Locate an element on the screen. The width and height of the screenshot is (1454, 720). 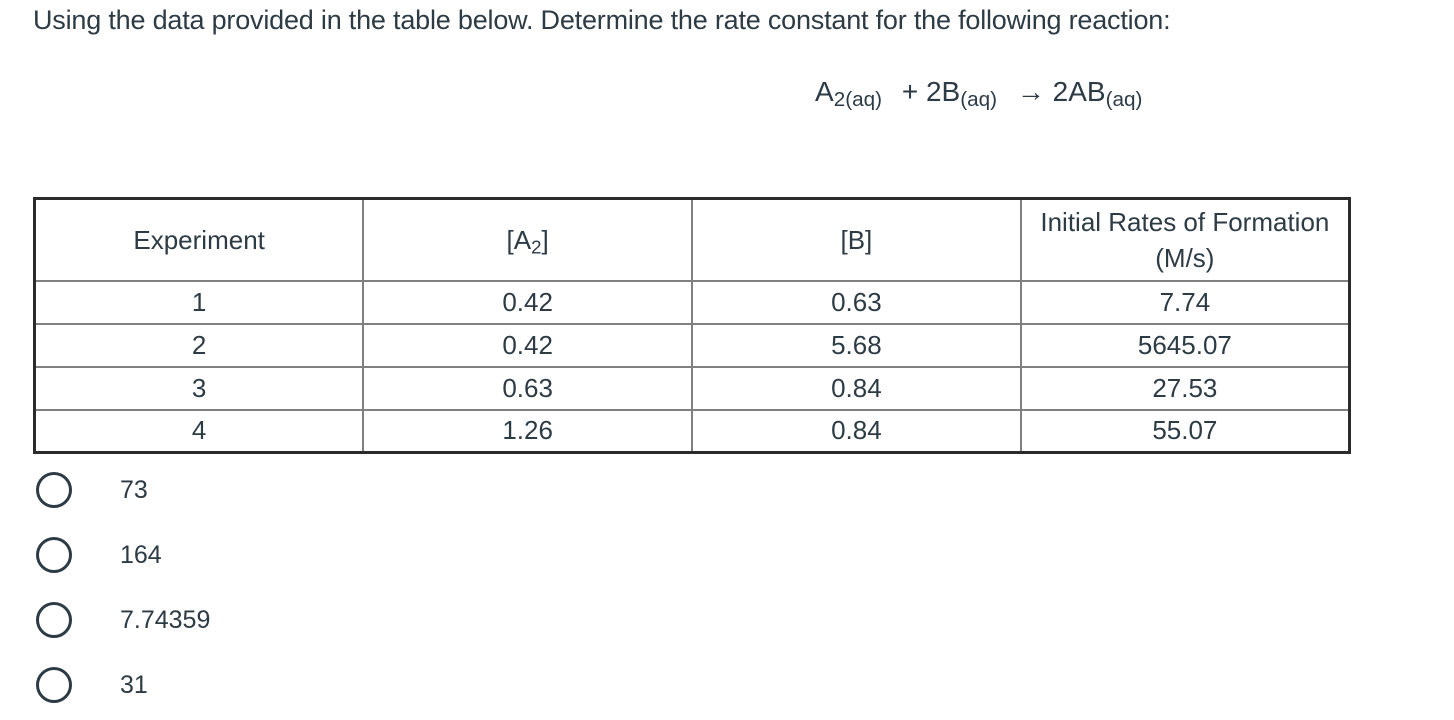
reaction-equation: A2(aq) + 2B(aq) → 2AB(aq) is located at coordinates (979, 93).